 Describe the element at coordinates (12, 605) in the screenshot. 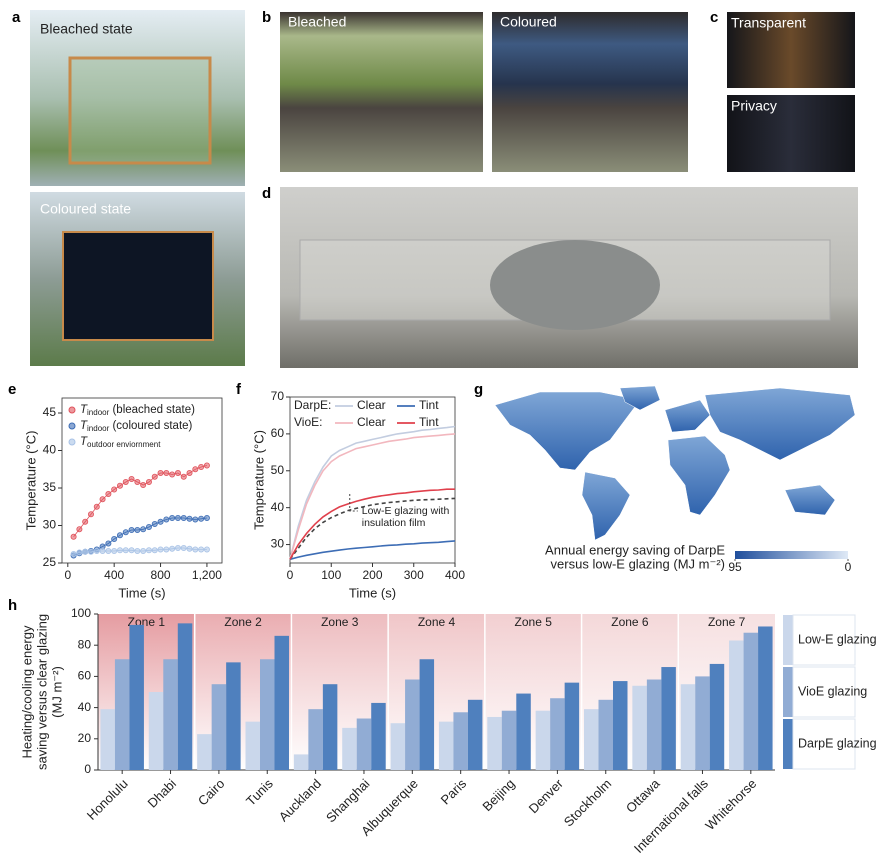

I see `panel-letter: h` at that location.